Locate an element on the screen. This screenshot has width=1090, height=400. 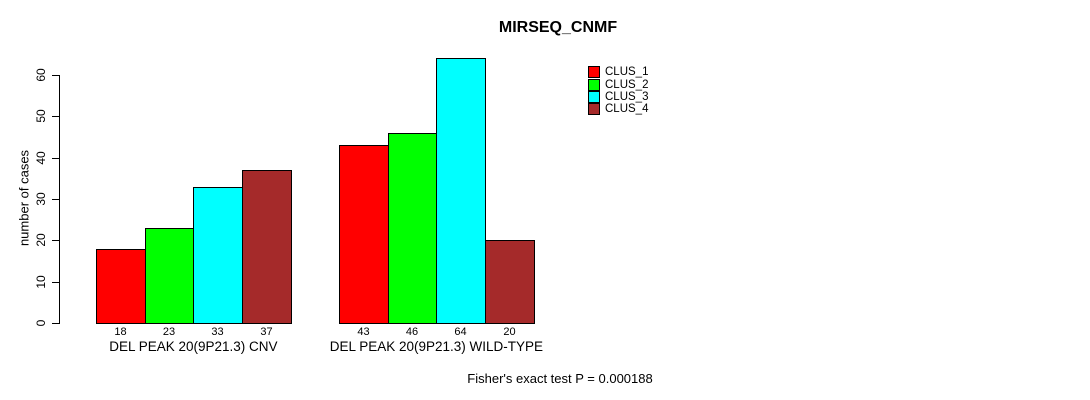
y-tick-label: 30 is located at coordinates (41, 199).